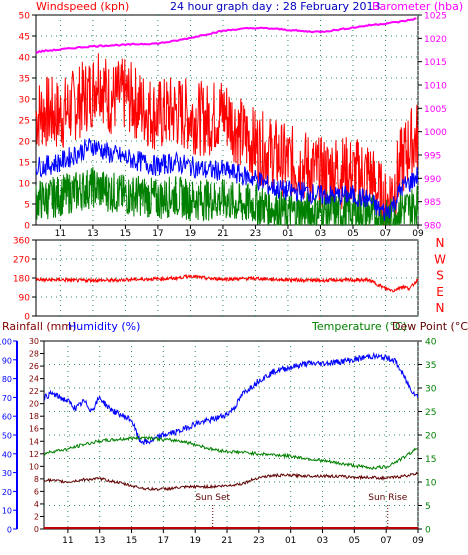  What do you see at coordinates (431, 390) in the screenshot?
I see `temperature-tick-label: 30` at bounding box center [431, 390].